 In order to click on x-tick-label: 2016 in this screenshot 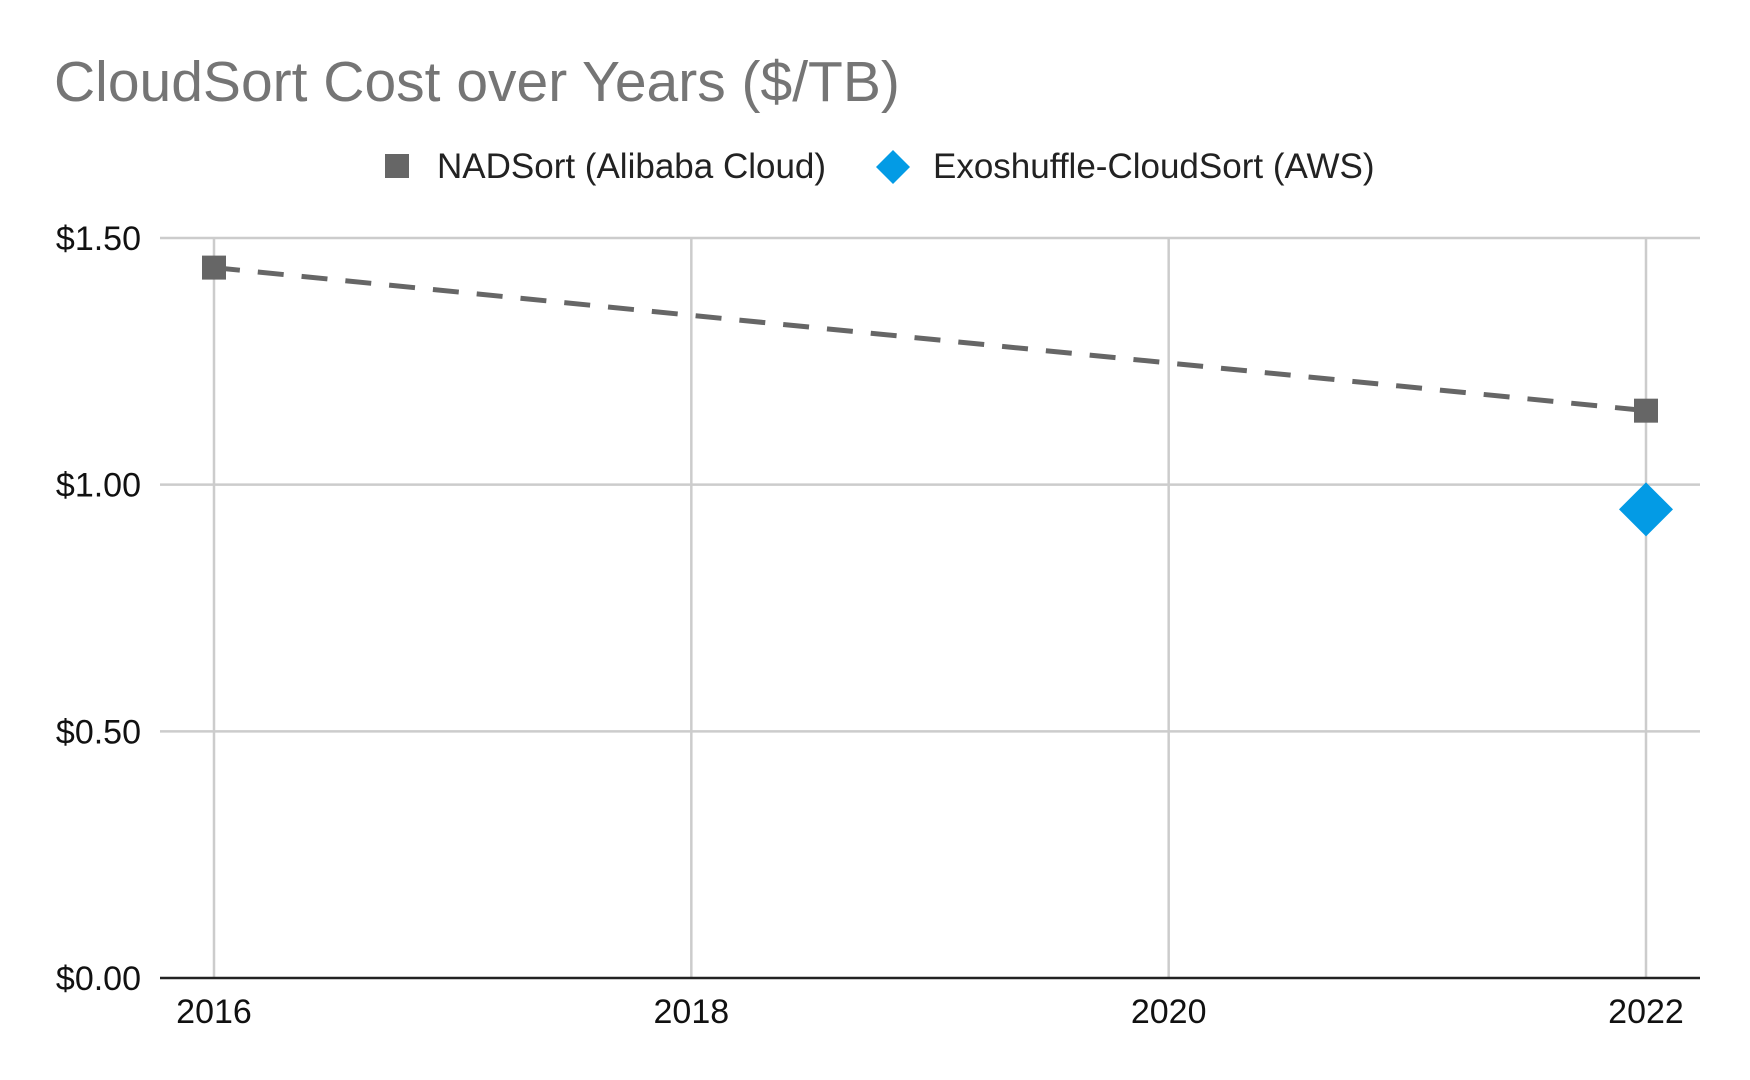, I will do `click(214, 1012)`.